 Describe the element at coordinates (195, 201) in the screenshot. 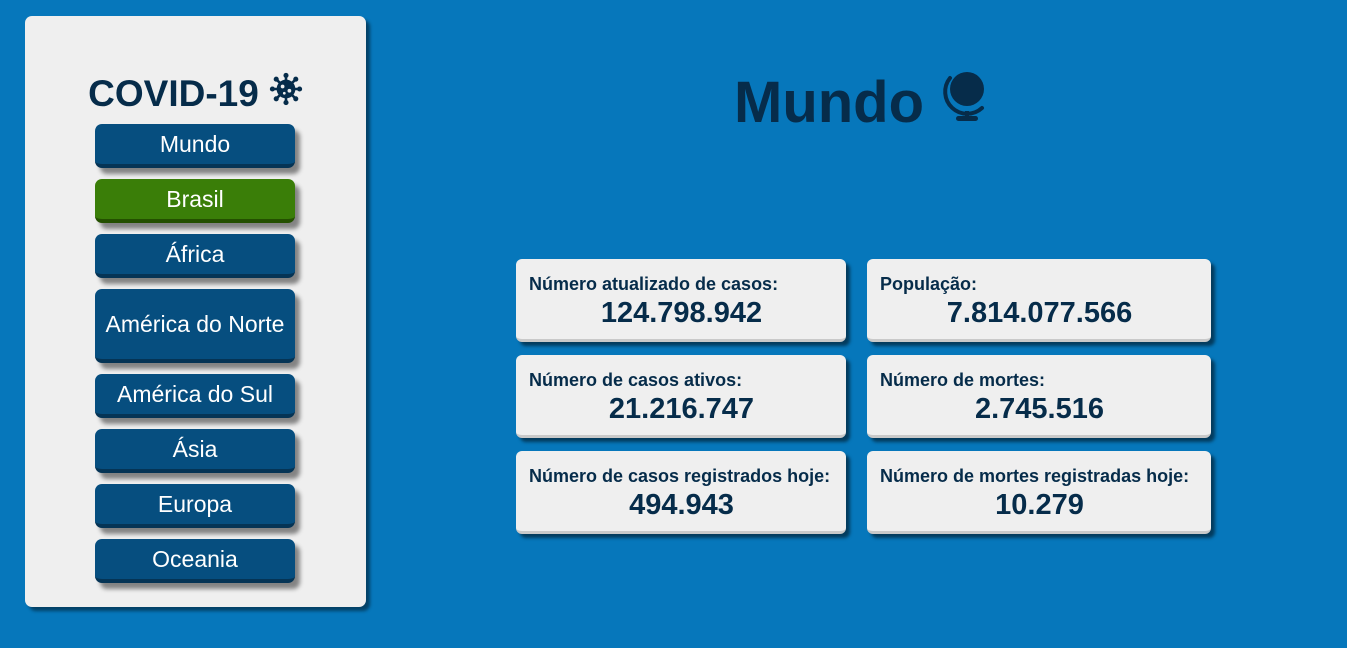

I see `nav-button-brasil: Brasil` at that location.